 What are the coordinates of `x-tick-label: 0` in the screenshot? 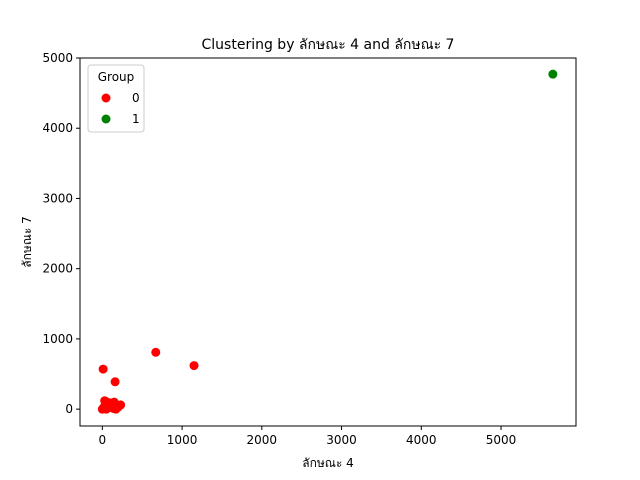 It's located at (103, 440).